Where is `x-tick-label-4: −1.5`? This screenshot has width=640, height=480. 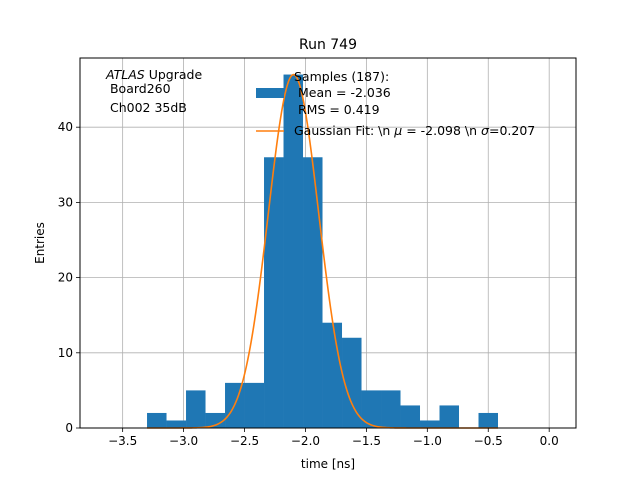
x-tick-label-4: −1.5 is located at coordinates (366, 441).